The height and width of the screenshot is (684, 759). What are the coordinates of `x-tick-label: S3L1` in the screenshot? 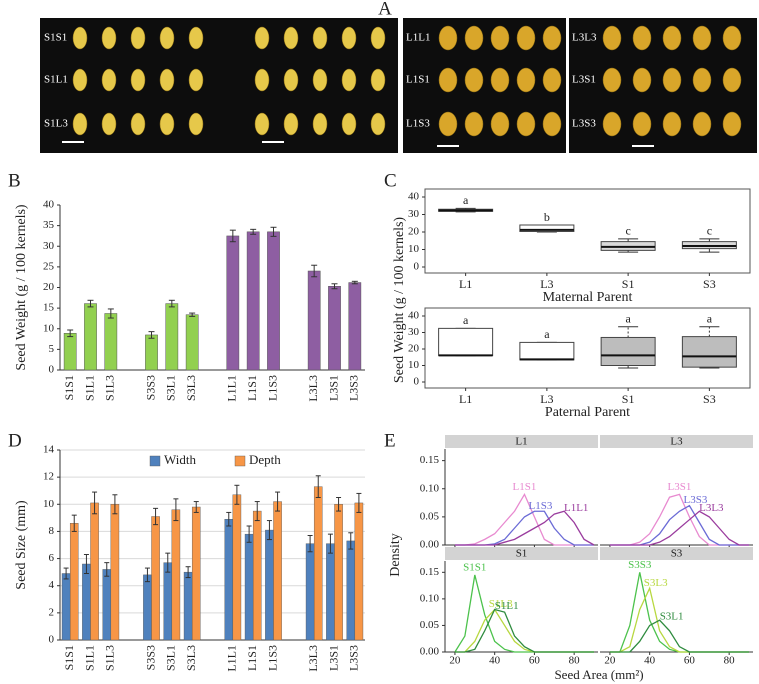 It's located at (171, 388).